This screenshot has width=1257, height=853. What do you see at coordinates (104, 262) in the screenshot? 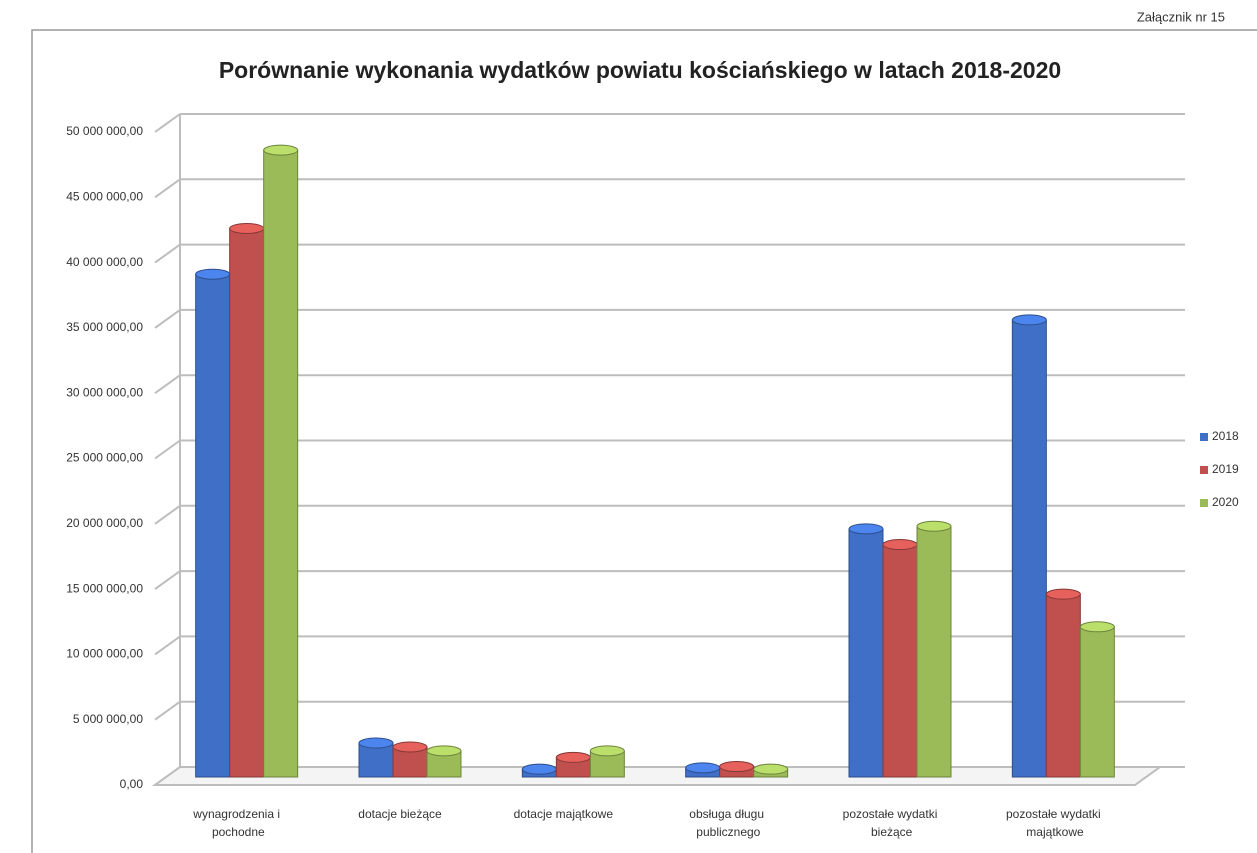
I see `y-tick-label: 40 000 000,00` at bounding box center [104, 262].